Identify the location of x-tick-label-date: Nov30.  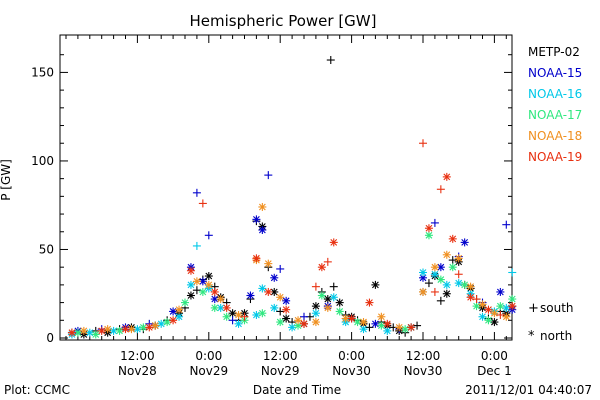
(423, 371).